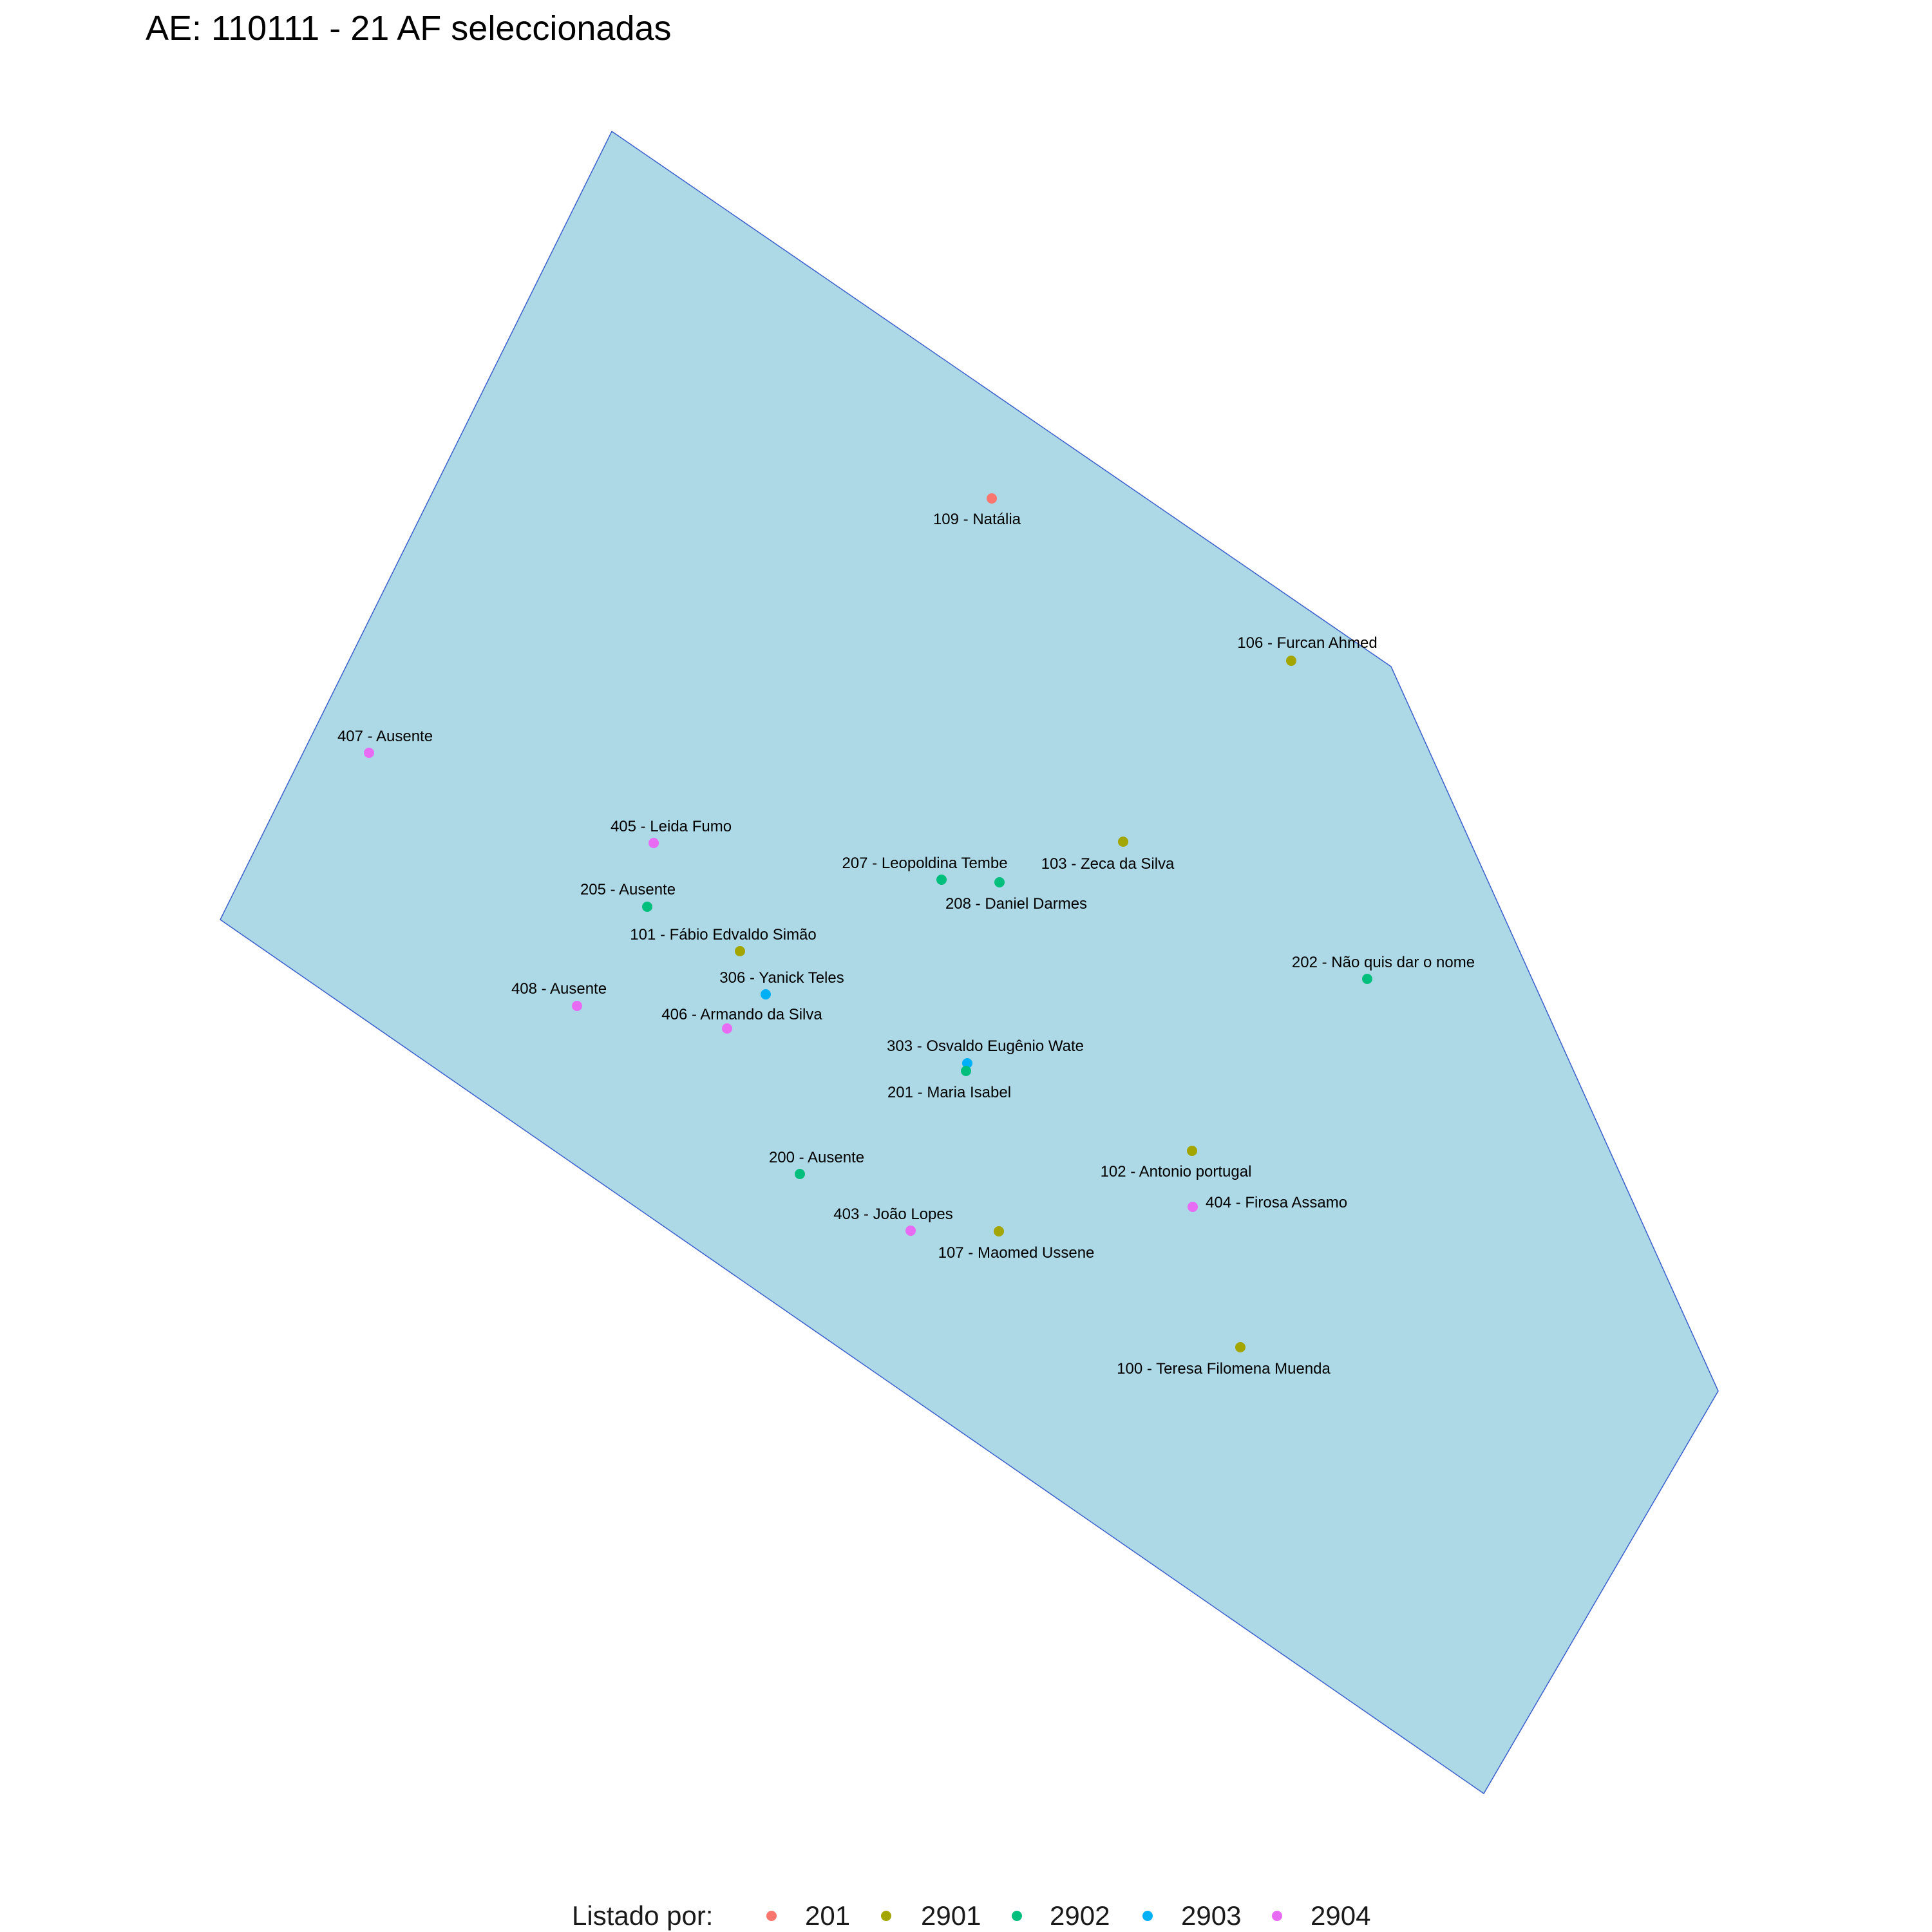 This screenshot has height=1932, width=1932. Describe the element at coordinates (951, 1915) in the screenshot. I see `legend-item-label: 2901` at that location.